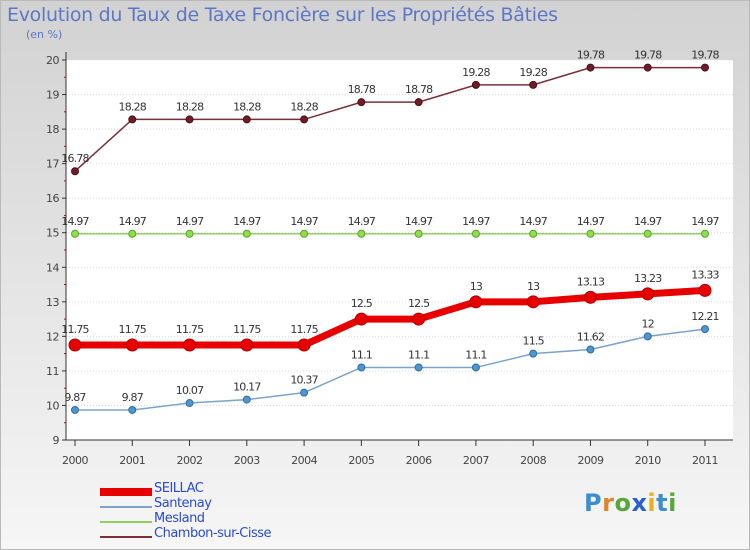 The width and height of the screenshot is (750, 550). What do you see at coordinates (390, 369) in the screenshot?
I see `series-line-santenay` at bounding box center [390, 369].